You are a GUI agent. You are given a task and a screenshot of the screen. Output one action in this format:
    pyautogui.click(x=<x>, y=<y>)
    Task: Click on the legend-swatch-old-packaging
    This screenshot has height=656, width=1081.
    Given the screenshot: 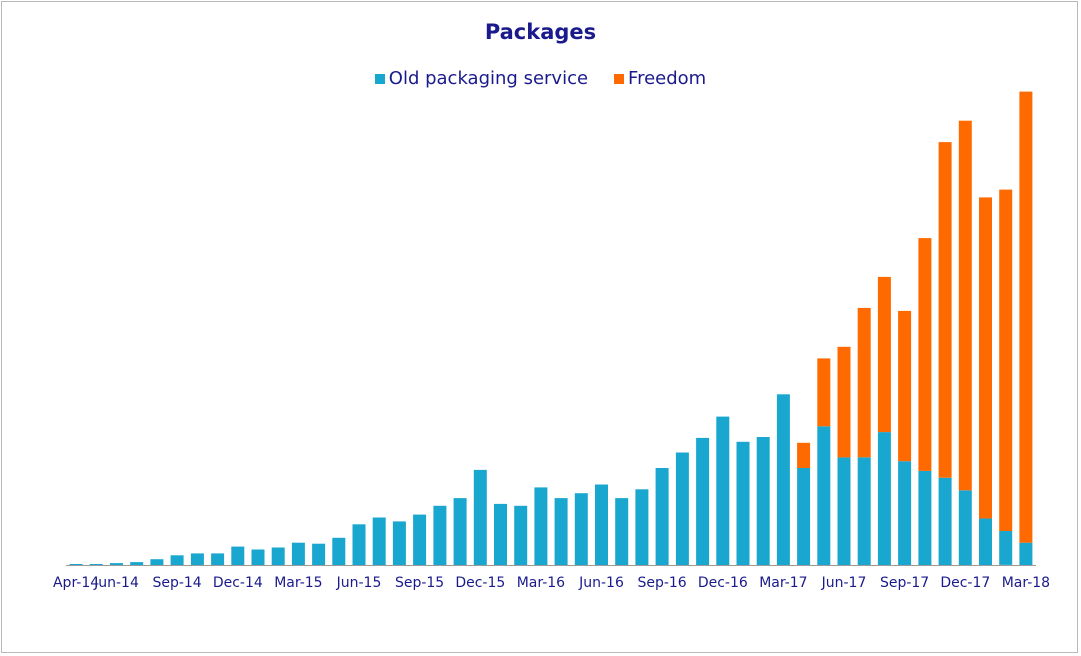 What is the action you would take?
    pyautogui.click(x=379, y=78)
    